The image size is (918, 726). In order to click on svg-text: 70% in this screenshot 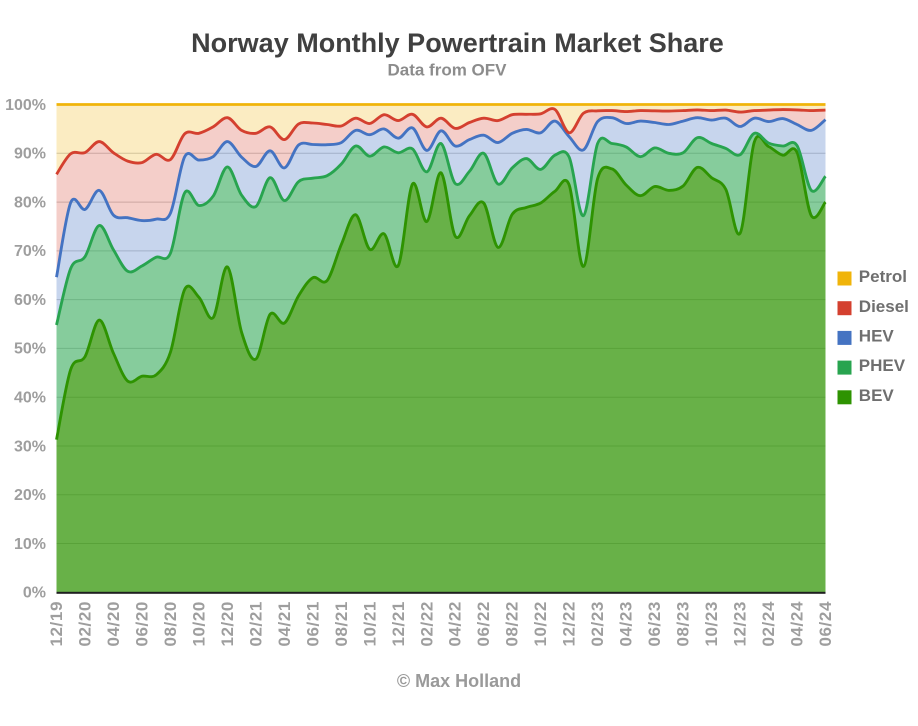, I will do `click(30, 251)`.